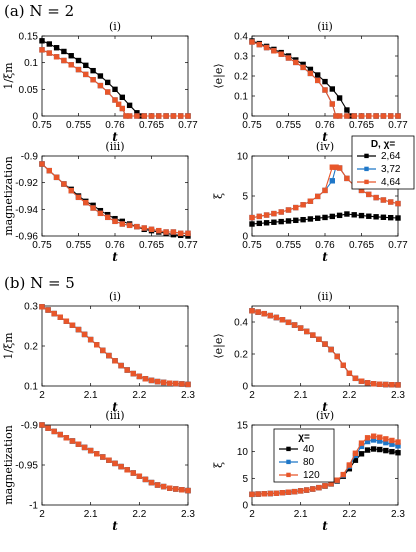 Image resolution: width=416 pixels, height=552 pixels. What do you see at coordinates (243, 426) in the screenshot?
I see `y-tick-label: 15` at bounding box center [243, 426].